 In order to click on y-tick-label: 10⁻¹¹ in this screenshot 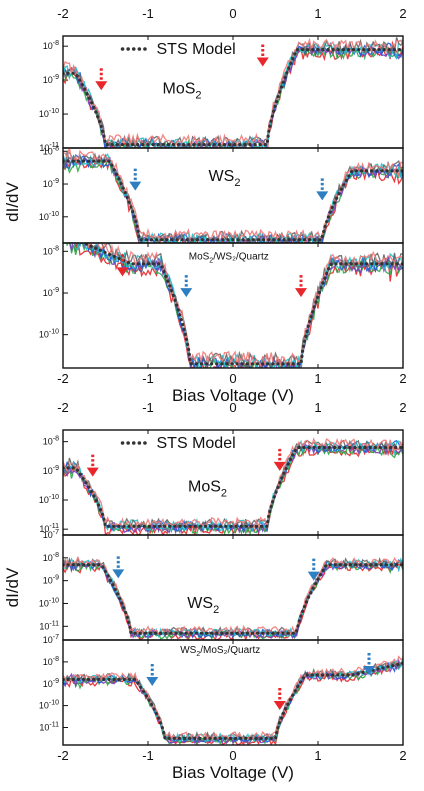, I will do `click(49, 625)`.